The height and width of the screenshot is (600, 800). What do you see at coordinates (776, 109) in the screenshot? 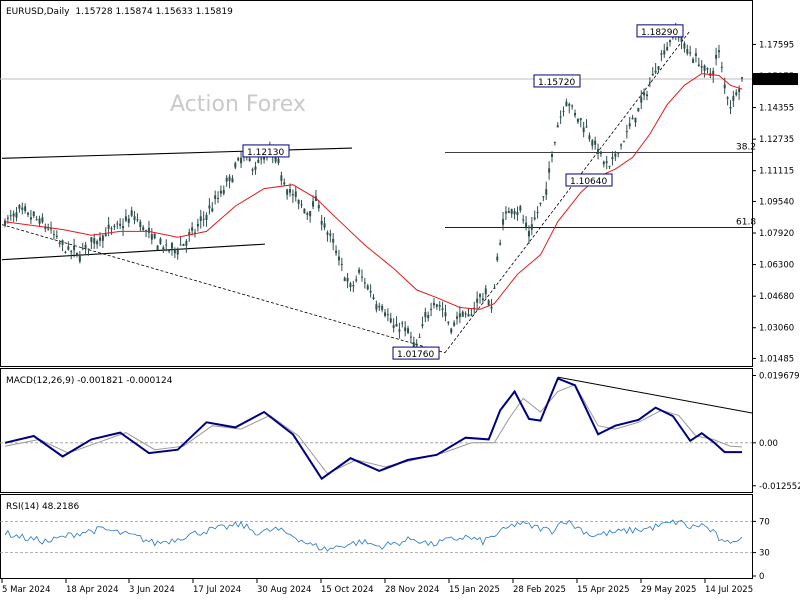
I see `price-axis-label: 1.14355` at bounding box center [776, 109].